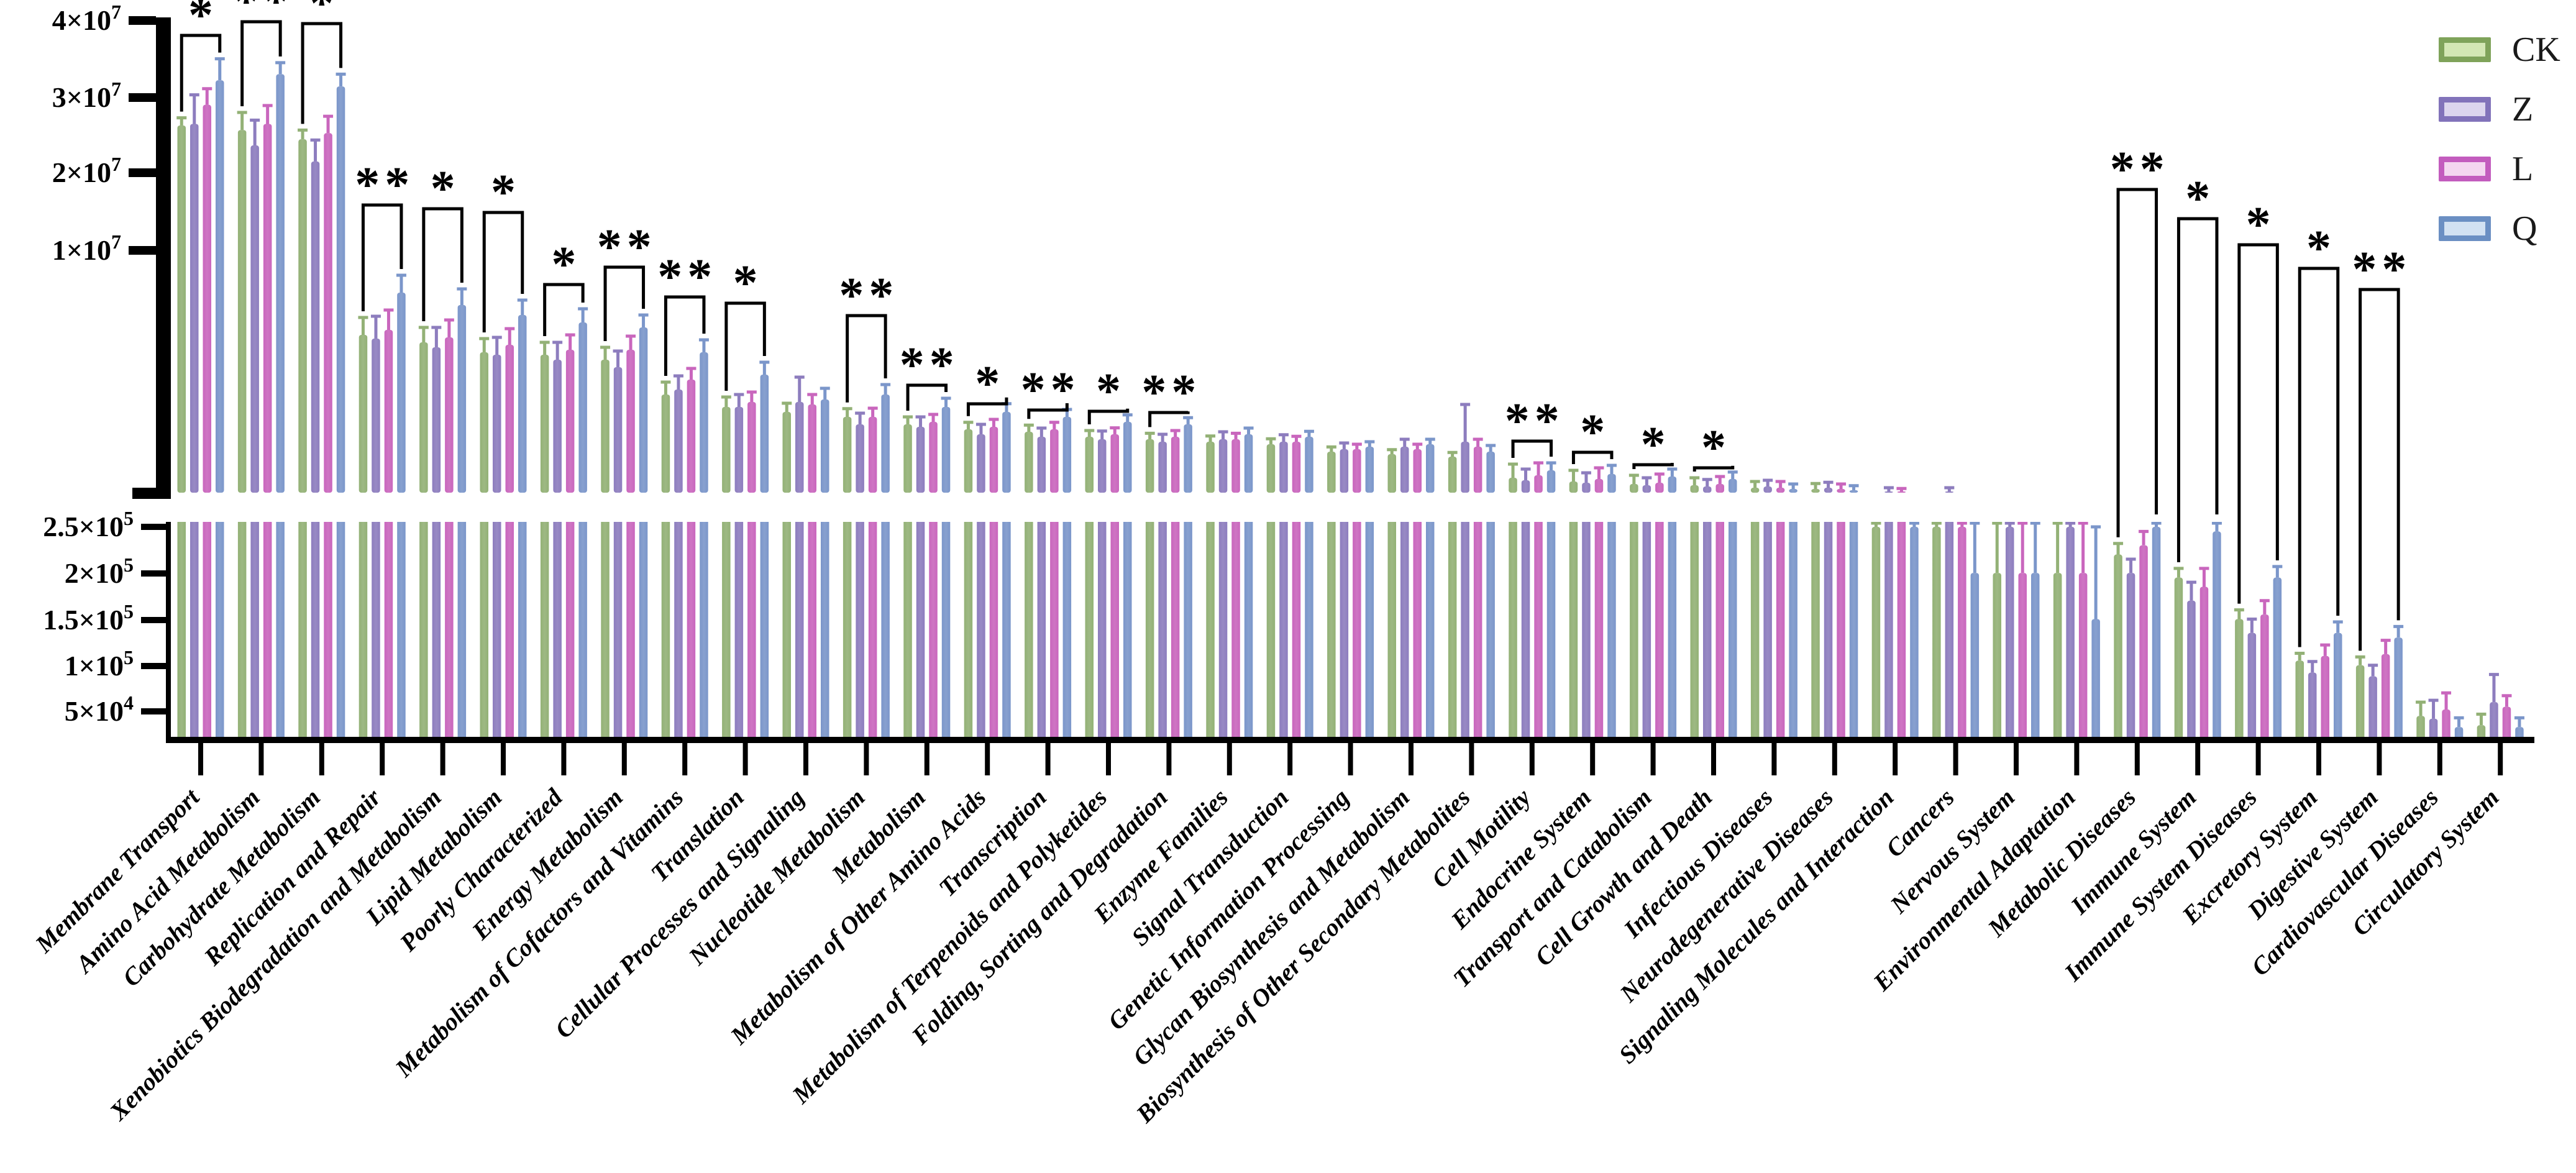 This screenshot has width=2576, height=1173. What do you see at coordinates (2536, 49) in the screenshot?
I see `legend-label-ck: CK` at bounding box center [2536, 49].